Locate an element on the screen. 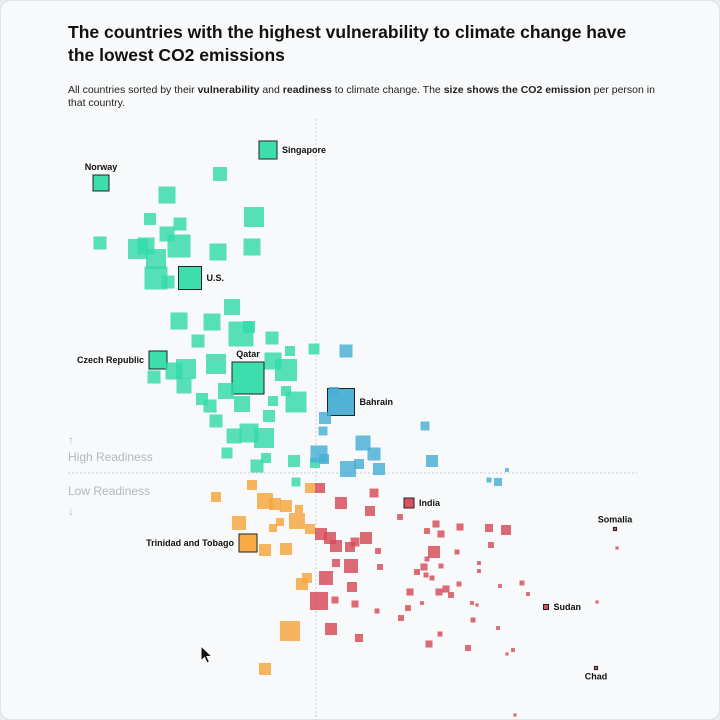 The height and width of the screenshot is (720, 720). data-point-chad is located at coordinates (596, 668).